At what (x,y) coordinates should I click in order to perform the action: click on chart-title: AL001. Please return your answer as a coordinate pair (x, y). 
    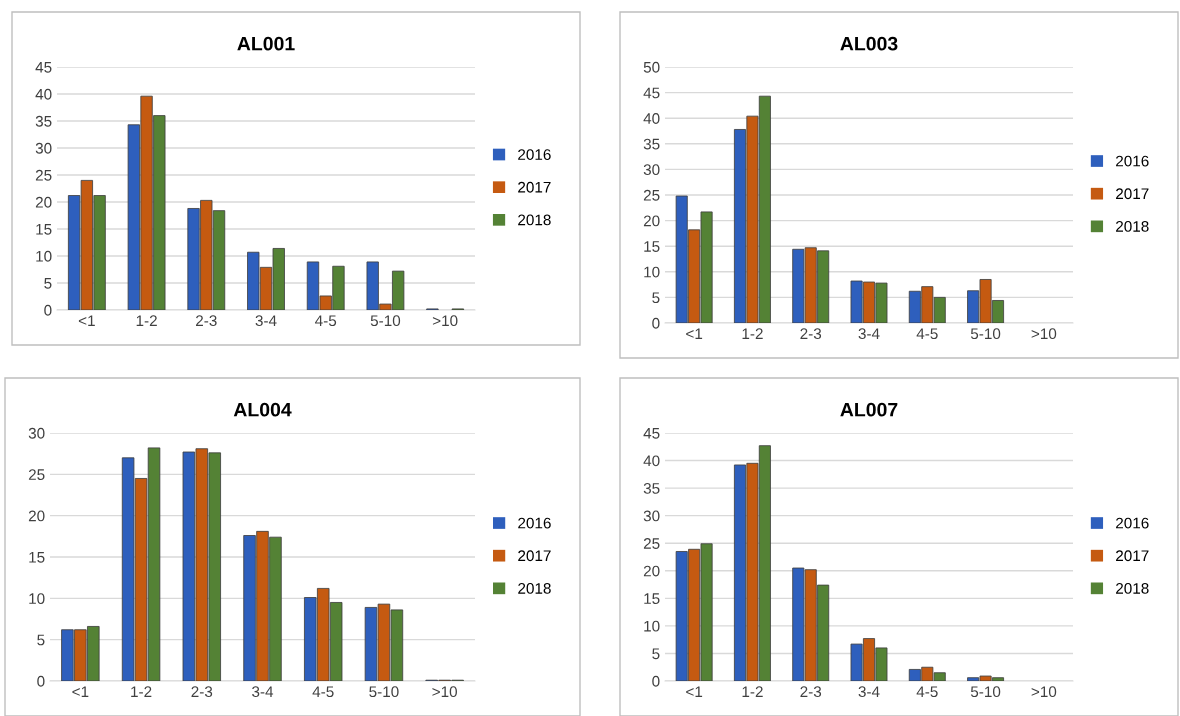
    Looking at the image, I should click on (266, 43).